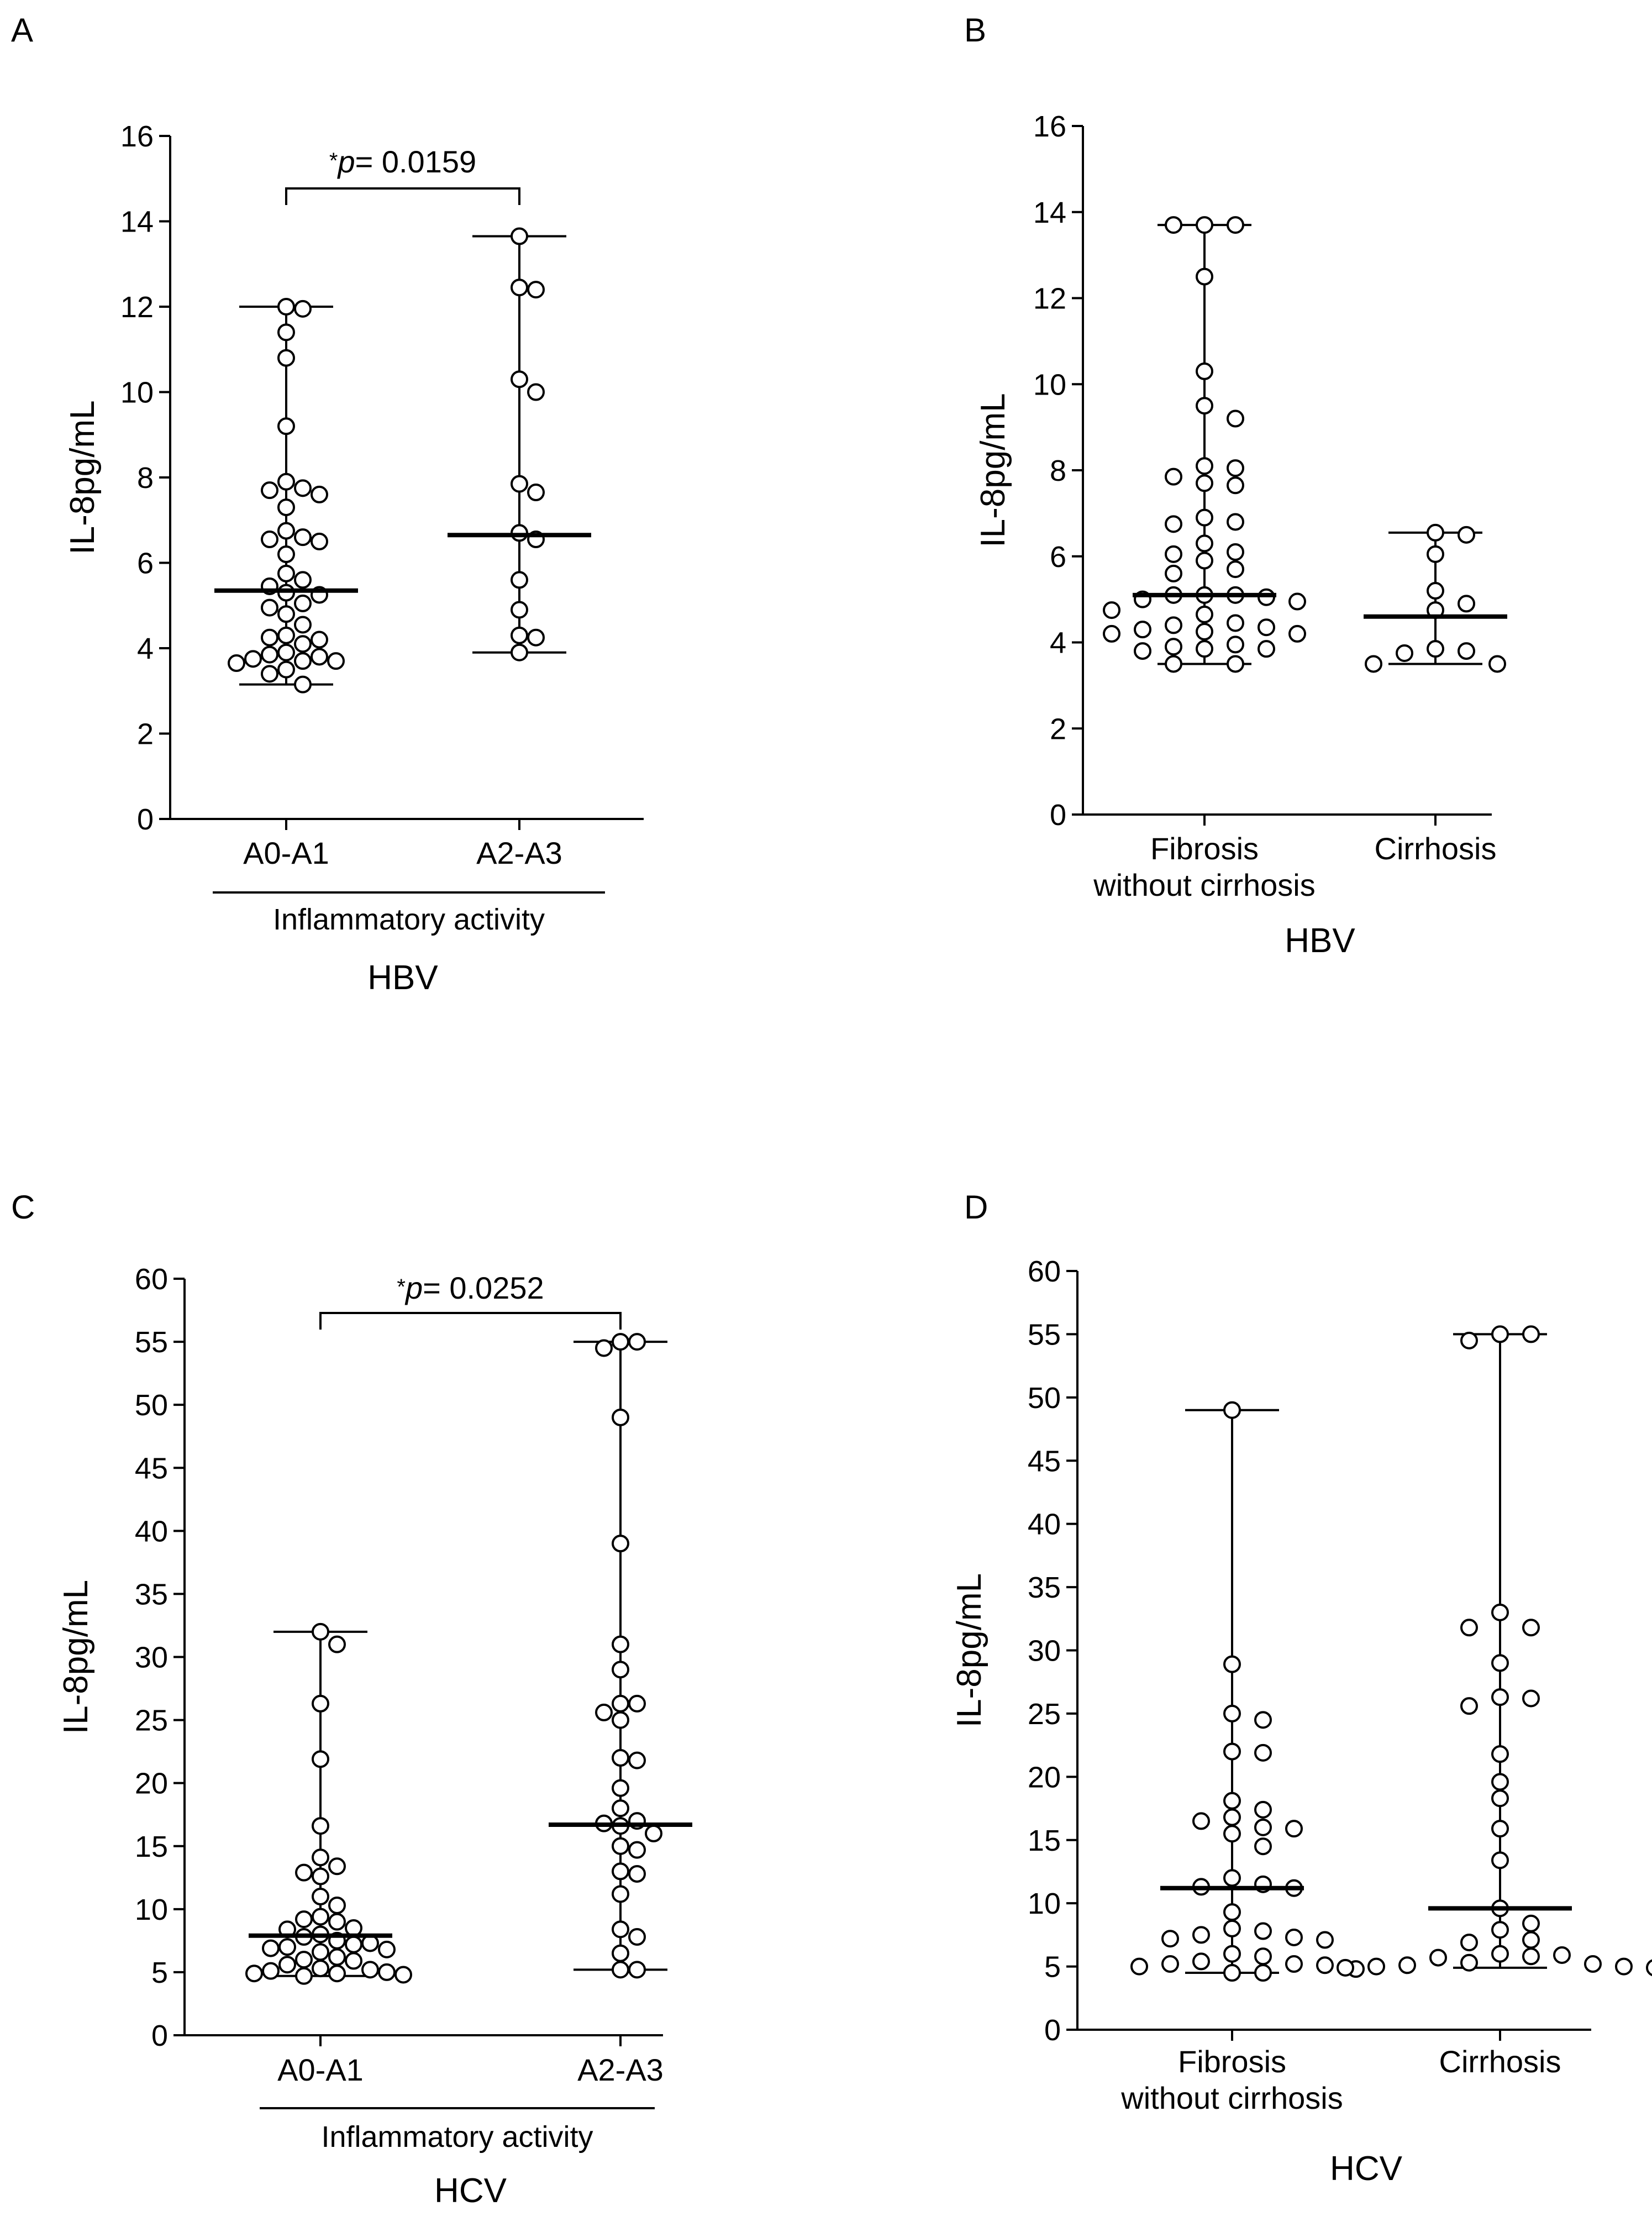 The width and height of the screenshot is (1652, 2227). Describe the element at coordinates (137, 307) in the screenshot. I see `y-tick-label: 12` at that location.